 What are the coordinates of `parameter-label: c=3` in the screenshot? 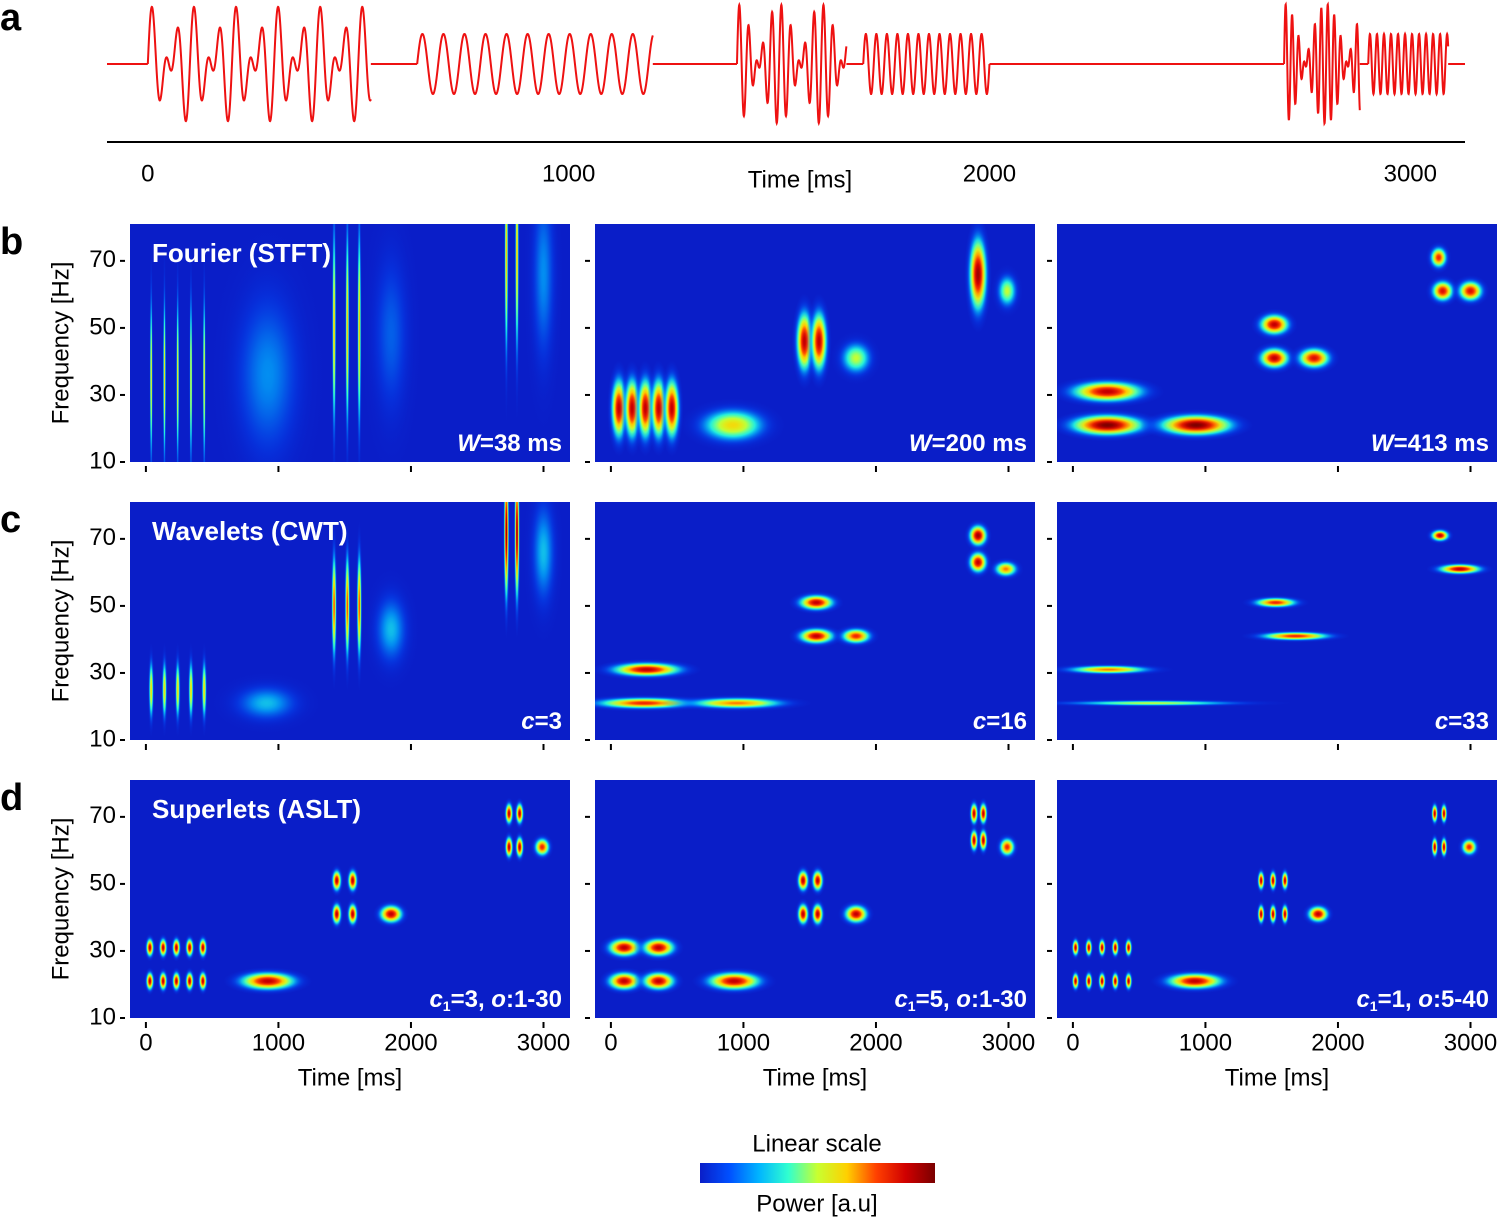 It's located at (541, 721).